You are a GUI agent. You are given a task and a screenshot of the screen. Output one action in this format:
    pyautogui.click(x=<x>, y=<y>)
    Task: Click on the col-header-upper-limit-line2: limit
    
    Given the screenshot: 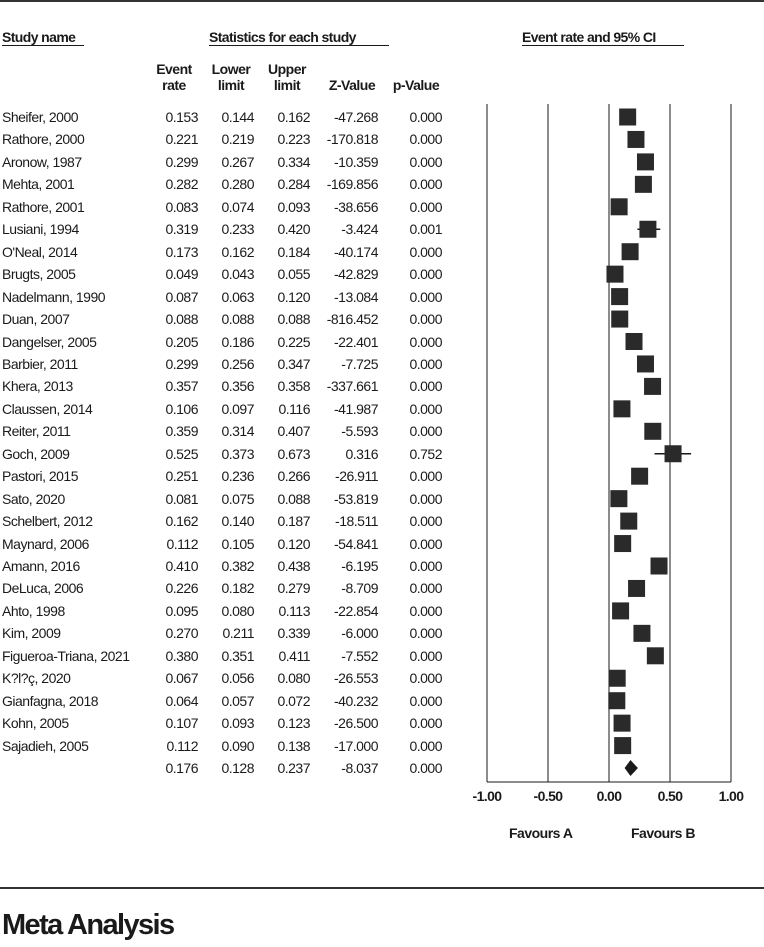 What is the action you would take?
    pyautogui.click(x=287, y=85)
    